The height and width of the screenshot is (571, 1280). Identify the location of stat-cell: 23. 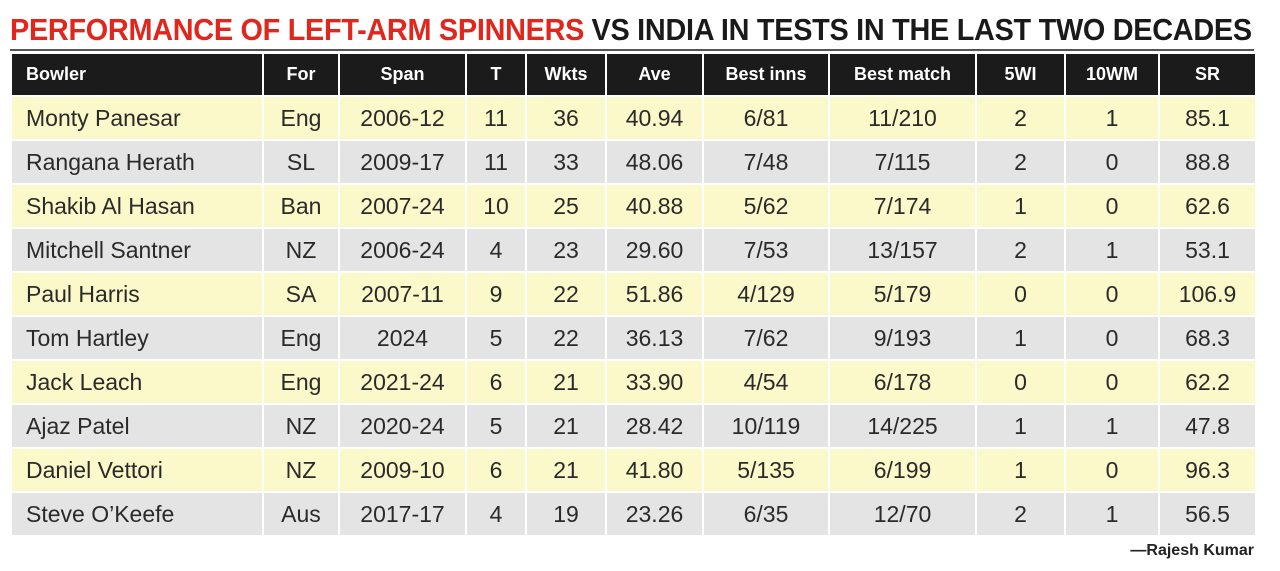
(566, 250).